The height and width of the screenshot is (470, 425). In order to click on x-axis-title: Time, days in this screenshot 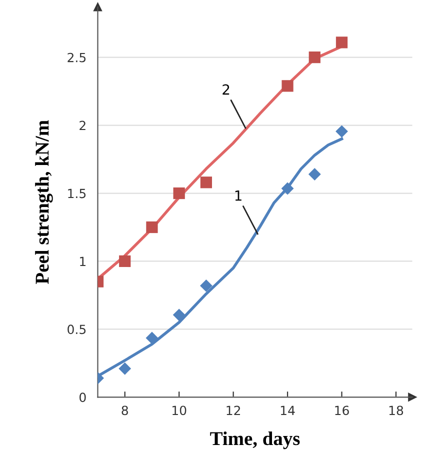, I will do `click(255, 440)`.